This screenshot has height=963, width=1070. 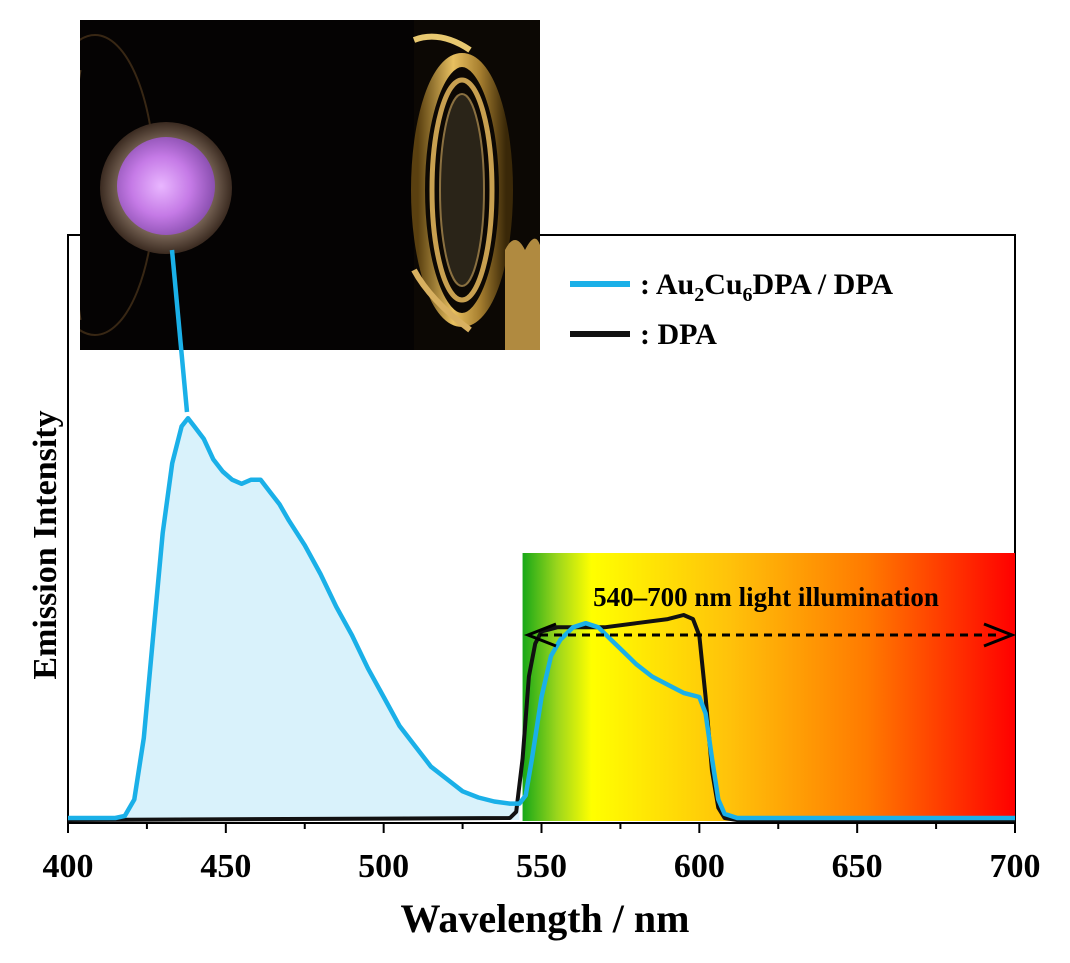 I want to click on illumination-label: 540–700 nm light illumination, so click(x=766, y=597).